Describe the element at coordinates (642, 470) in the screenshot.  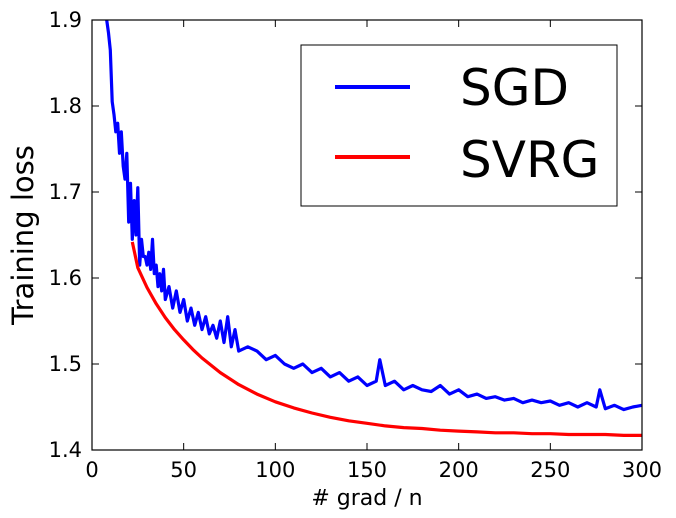
I see `x-tick-label: 300` at that location.